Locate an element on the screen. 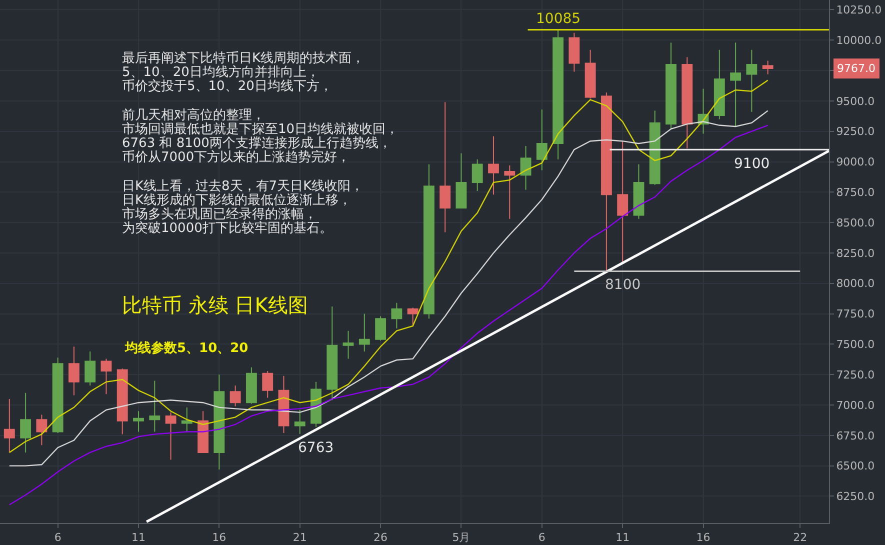 This screenshot has width=885, height=545. annotation: 10085 is located at coordinates (558, 19).